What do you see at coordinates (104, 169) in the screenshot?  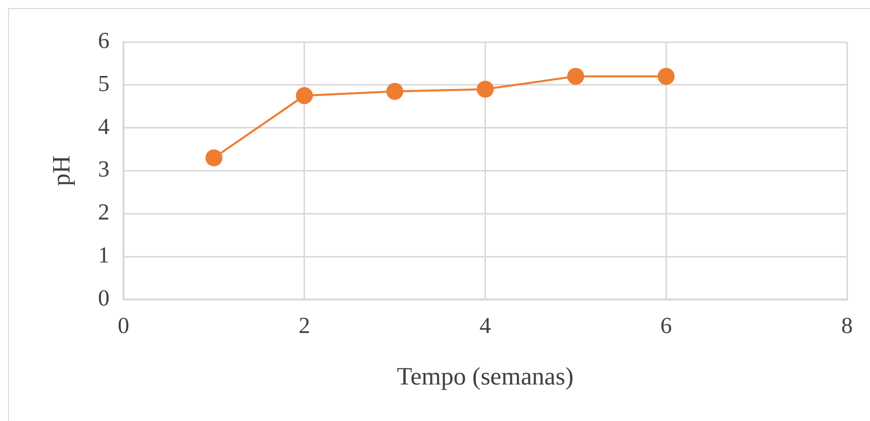 I see `y-tick-label: 3` at bounding box center [104, 169].